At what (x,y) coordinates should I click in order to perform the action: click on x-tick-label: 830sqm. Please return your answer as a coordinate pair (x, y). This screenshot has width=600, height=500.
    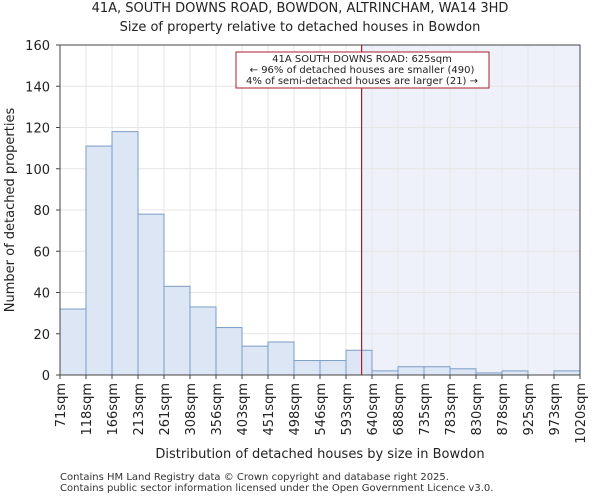
    Looking at the image, I should click on (477, 409).